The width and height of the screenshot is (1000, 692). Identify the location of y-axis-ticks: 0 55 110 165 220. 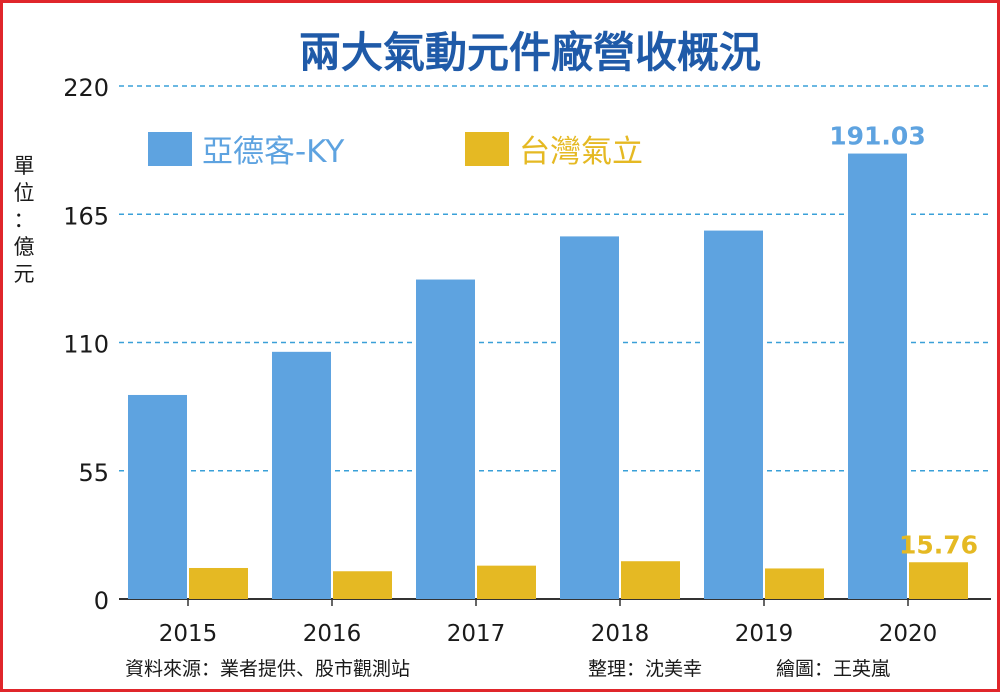
(86, 344).